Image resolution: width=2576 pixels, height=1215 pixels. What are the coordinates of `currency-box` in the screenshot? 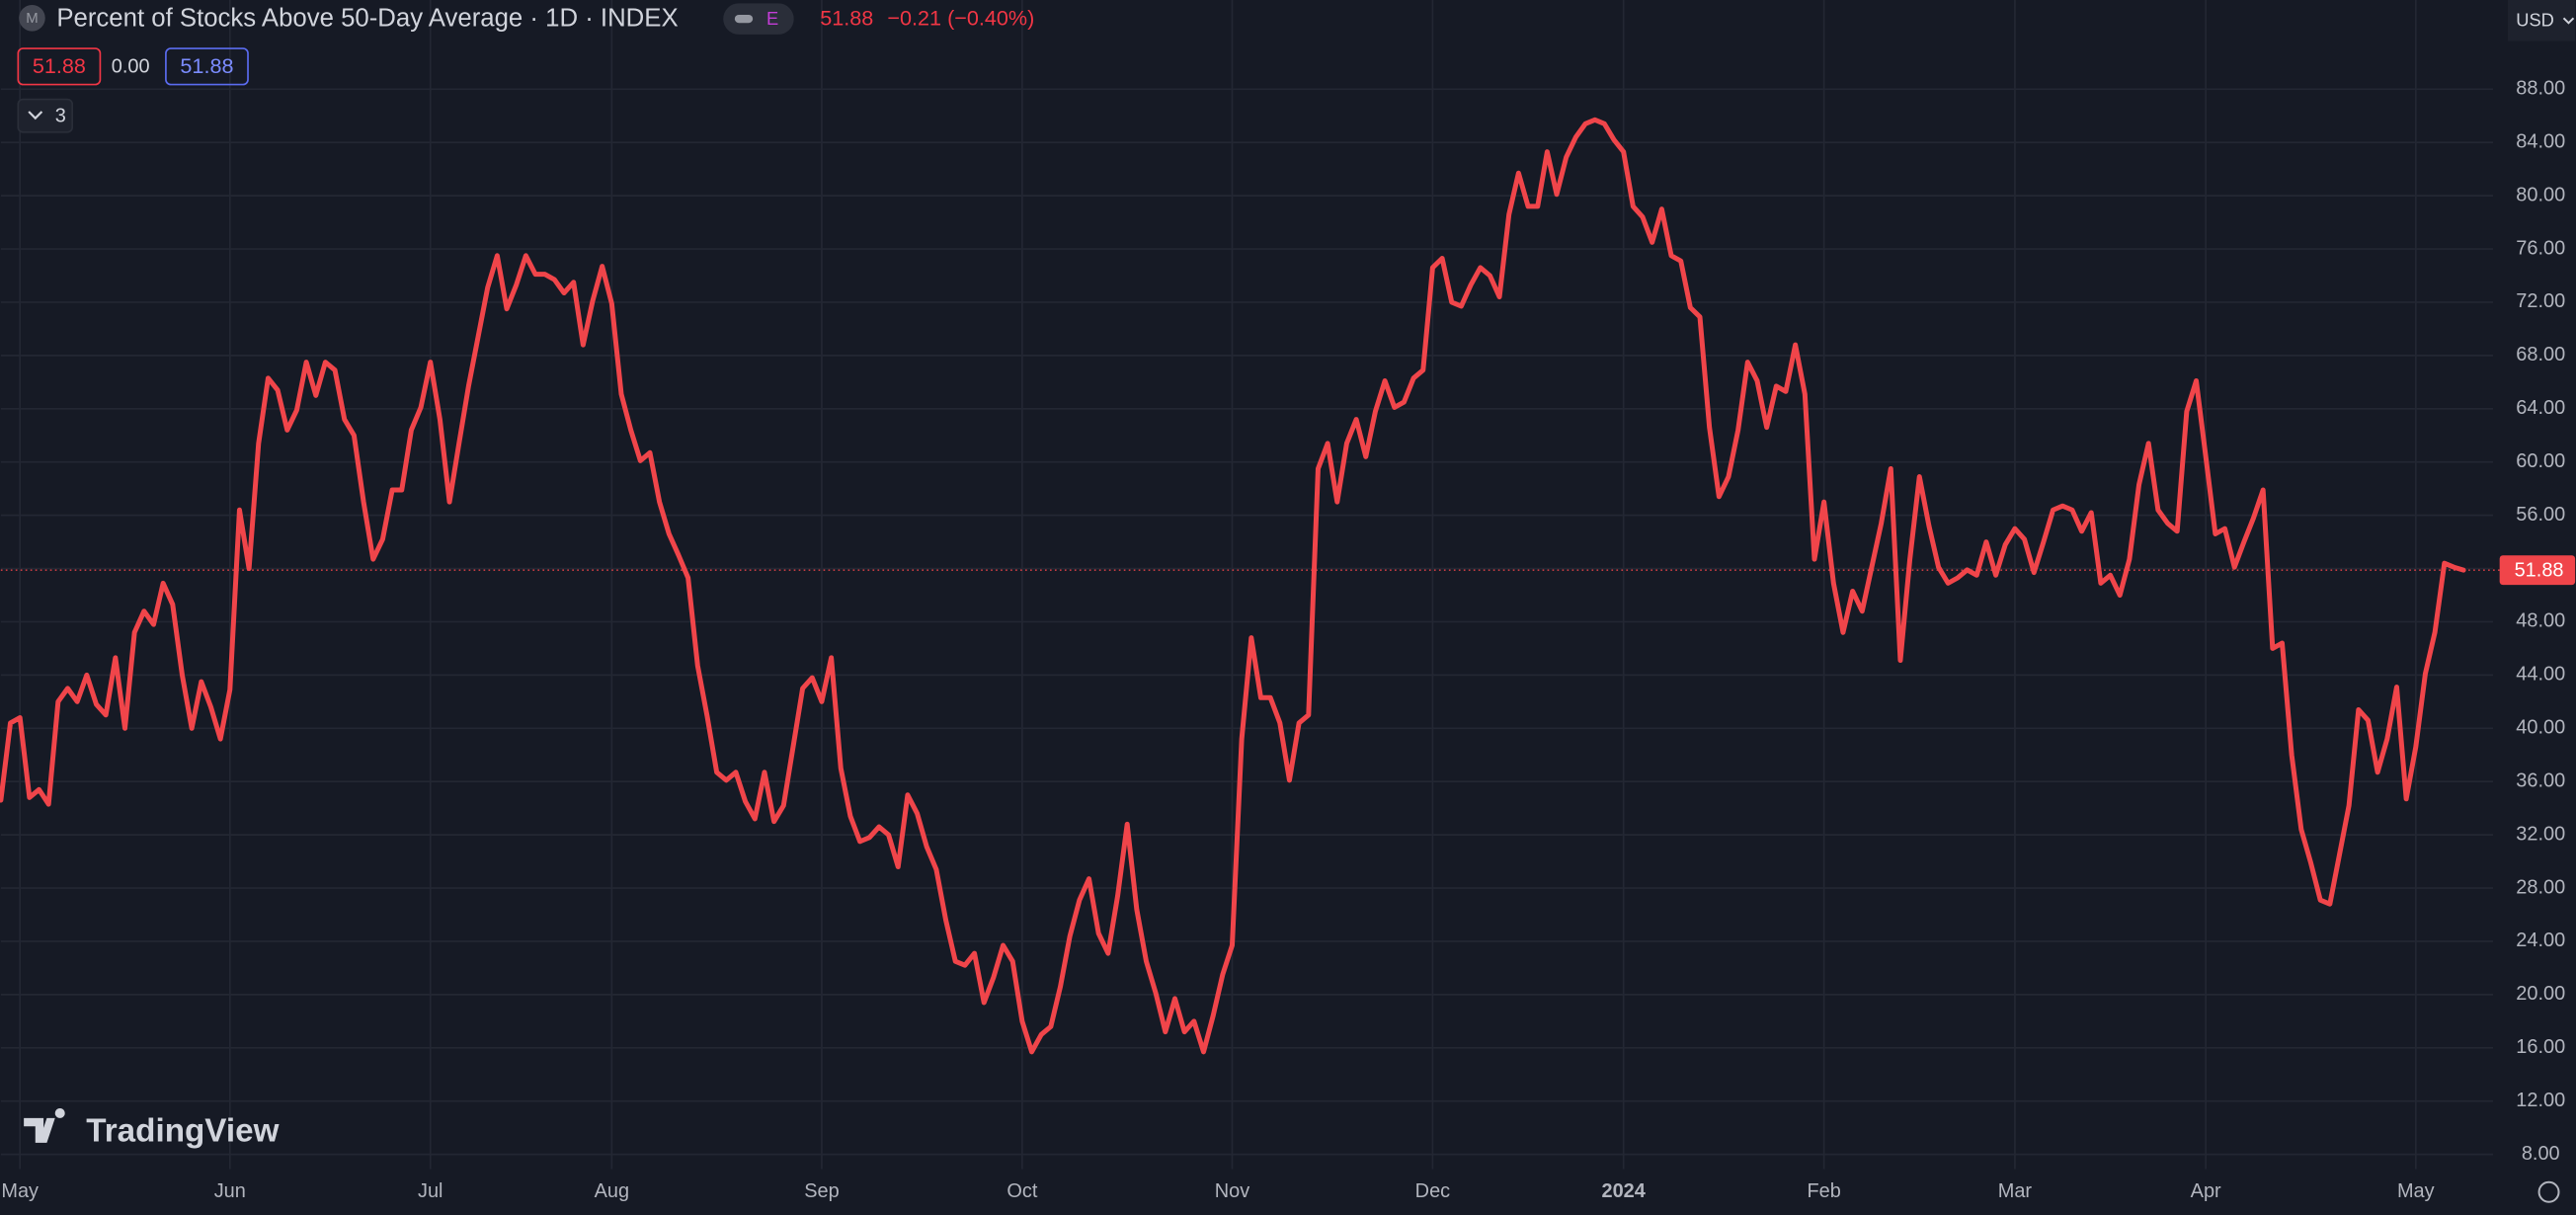 It's located at (2541, 21).